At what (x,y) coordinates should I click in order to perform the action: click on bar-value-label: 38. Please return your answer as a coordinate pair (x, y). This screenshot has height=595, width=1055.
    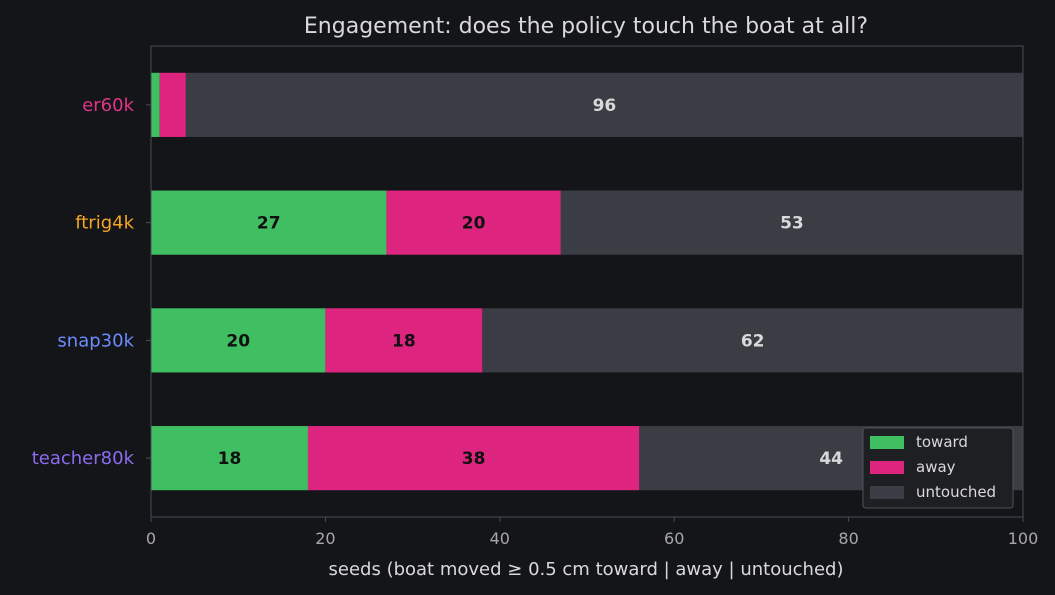
    Looking at the image, I should click on (474, 459).